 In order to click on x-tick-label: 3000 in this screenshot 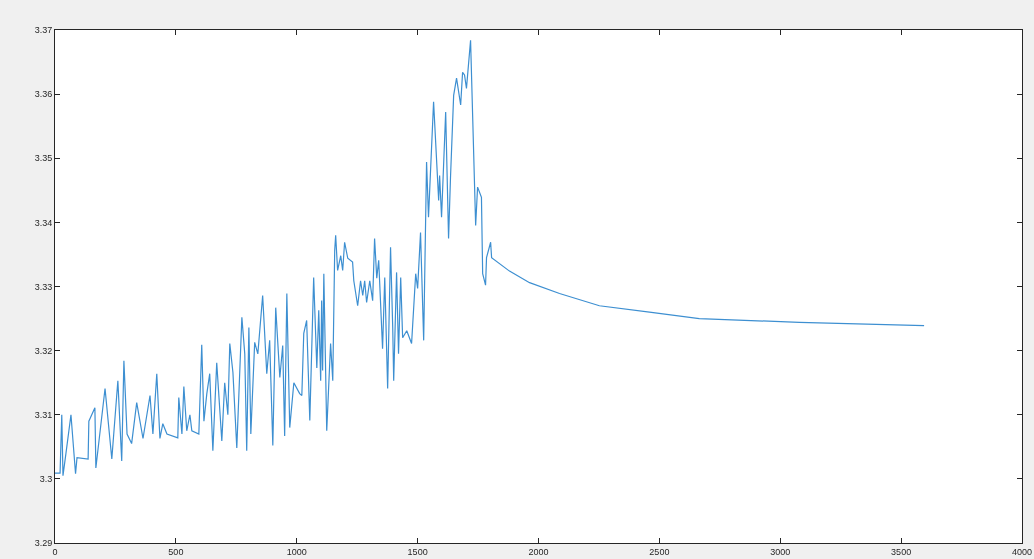, I will do `click(780, 551)`.